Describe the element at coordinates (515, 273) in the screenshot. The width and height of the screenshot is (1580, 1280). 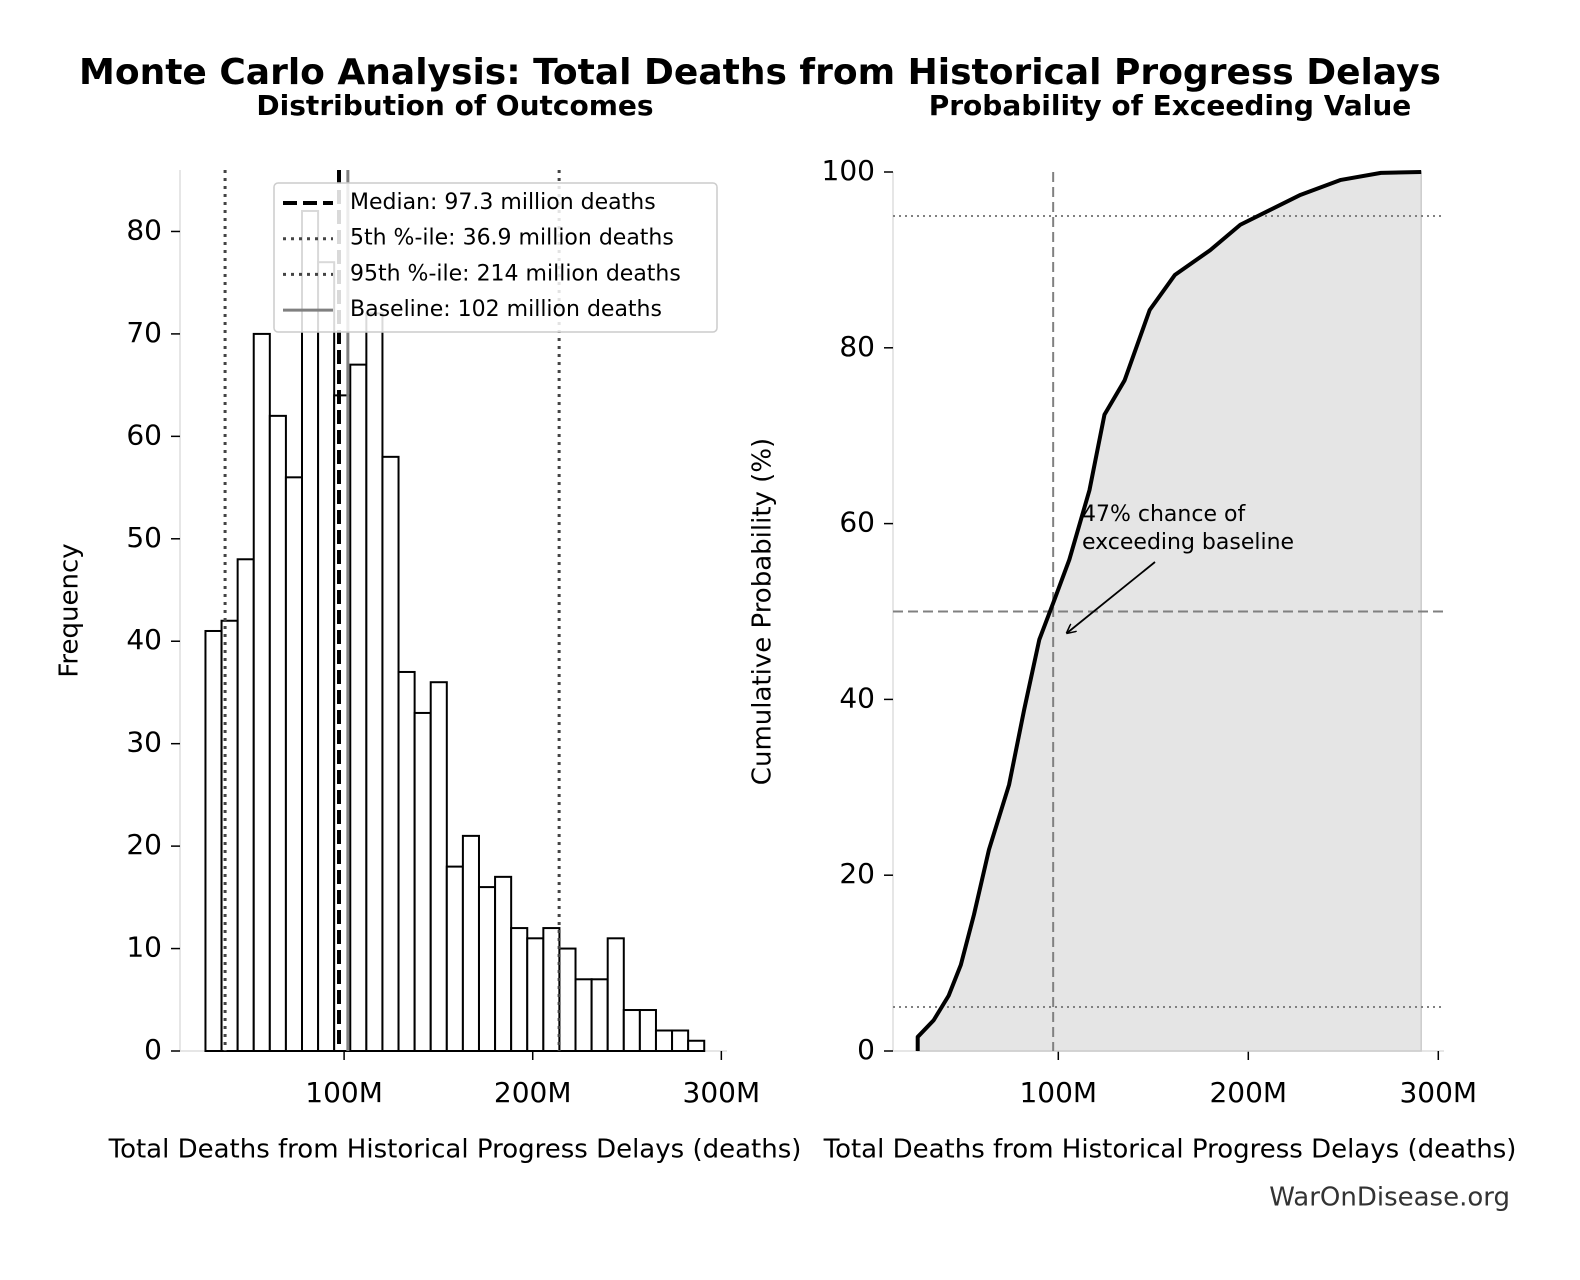
I see `legend-label: 95th %-ile: 214 million deaths` at that location.